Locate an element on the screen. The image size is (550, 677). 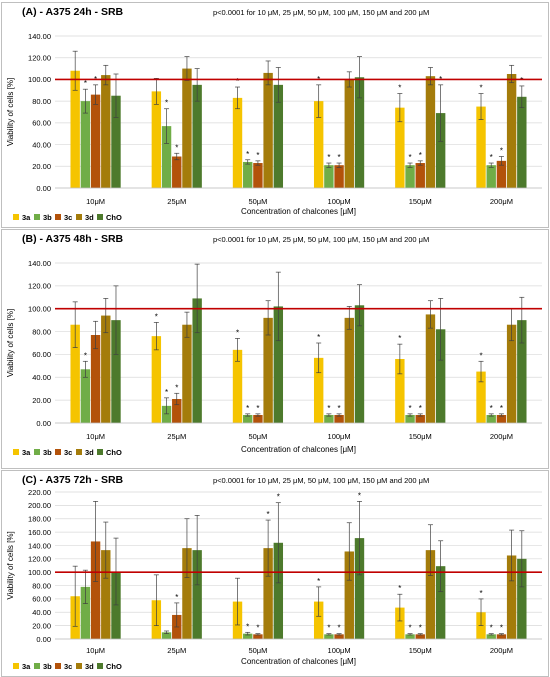
y-tick-label: 180.00 is located at coordinates (39, 519).